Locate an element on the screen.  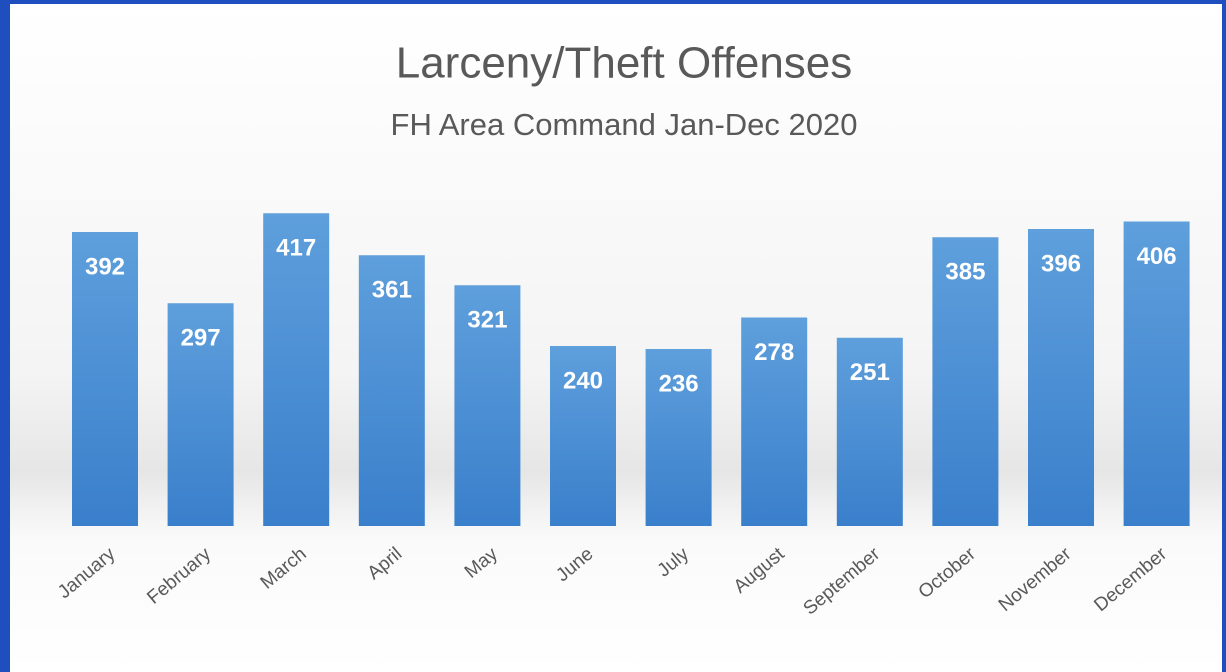
chart-title: Larceny/Theft Offenses is located at coordinates (624, 63).